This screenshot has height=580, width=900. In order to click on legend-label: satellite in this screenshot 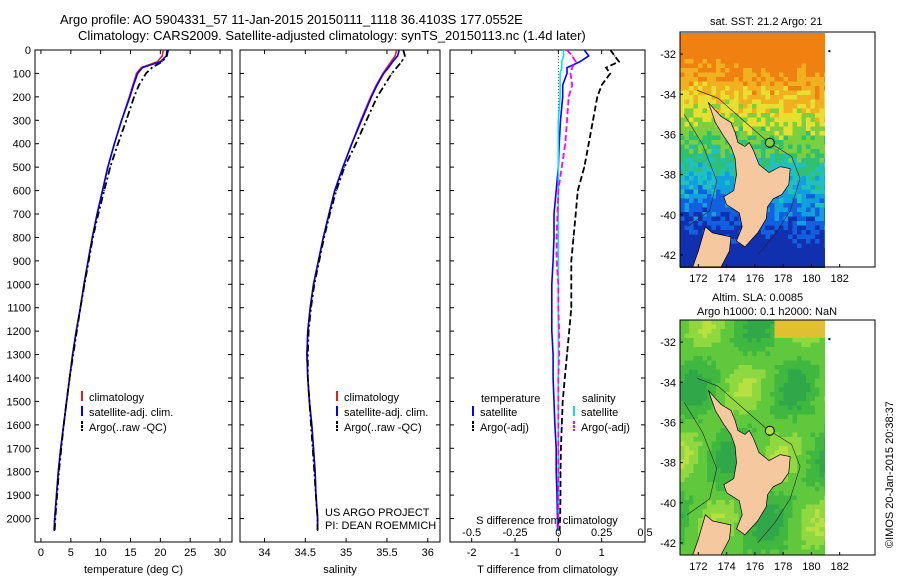, I will do `click(599, 413)`.